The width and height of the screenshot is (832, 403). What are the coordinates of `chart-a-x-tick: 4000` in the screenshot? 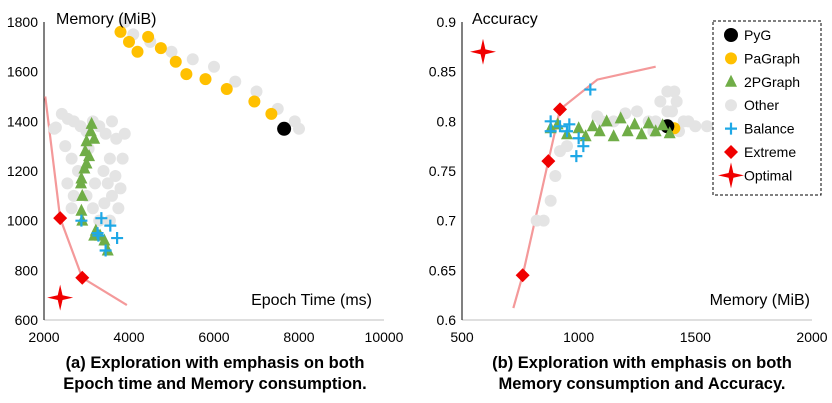 It's located at (128, 337).